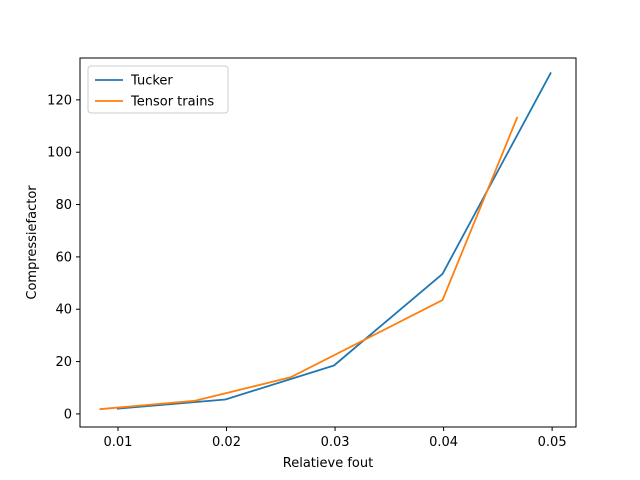 The width and height of the screenshot is (640, 480). Describe the element at coordinates (158, 89) in the screenshot. I see `legend: Tucker Tensor trains` at that location.